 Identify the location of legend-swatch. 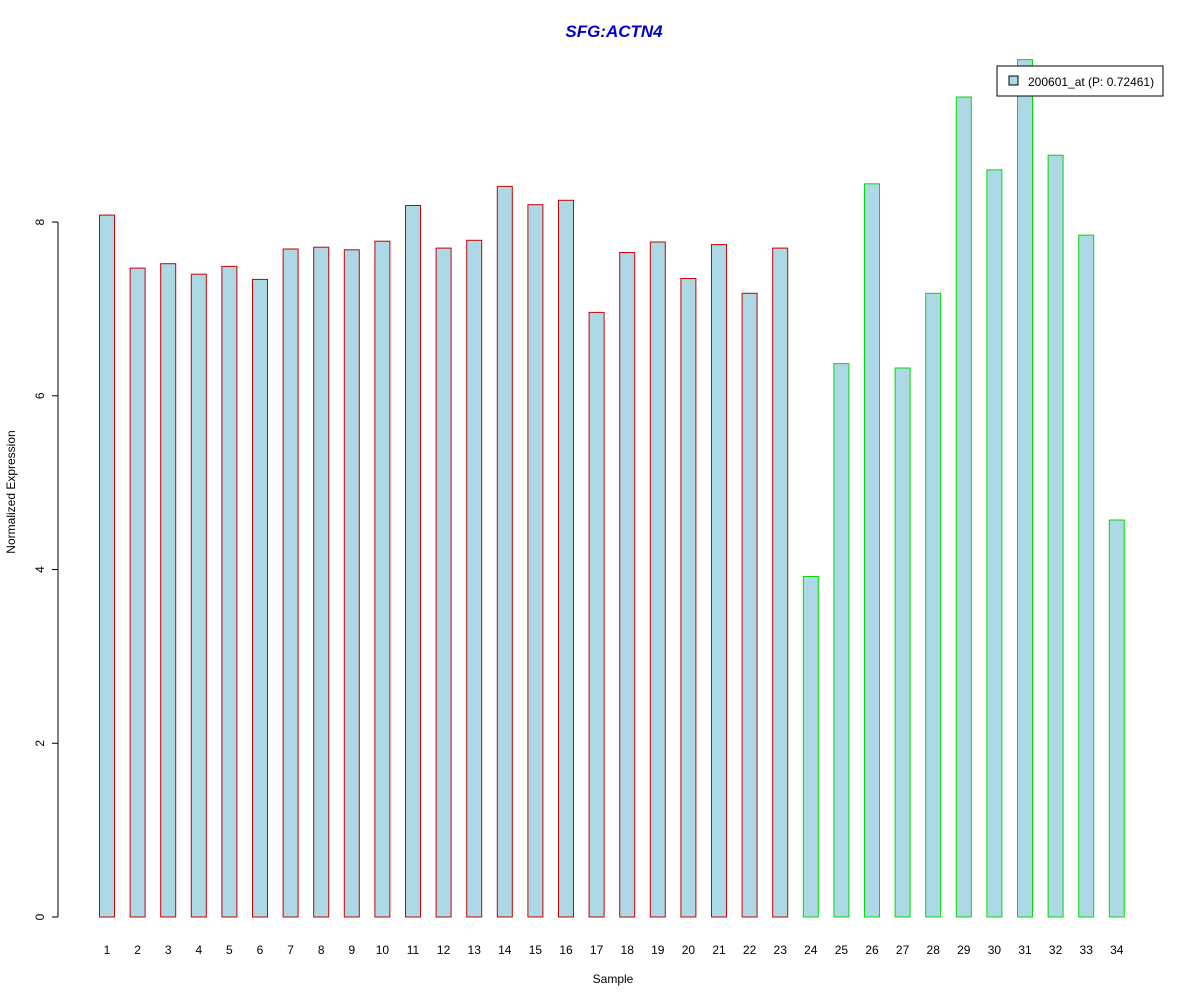
(1013, 80).